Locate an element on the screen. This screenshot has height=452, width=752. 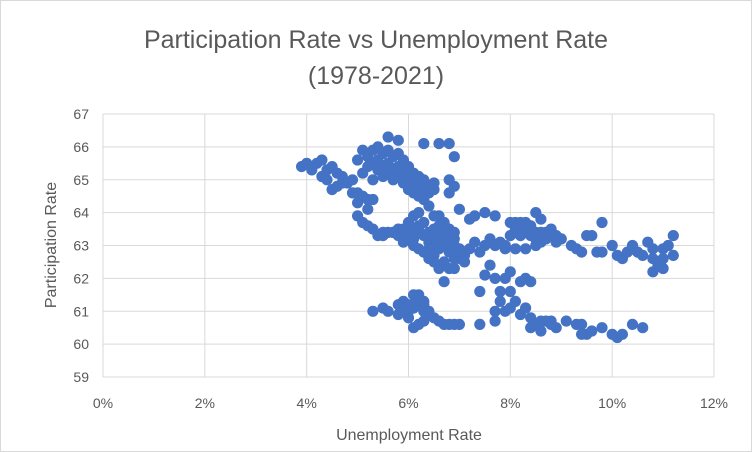
chart-title-line2: (1978-2021) is located at coordinates (376, 76).